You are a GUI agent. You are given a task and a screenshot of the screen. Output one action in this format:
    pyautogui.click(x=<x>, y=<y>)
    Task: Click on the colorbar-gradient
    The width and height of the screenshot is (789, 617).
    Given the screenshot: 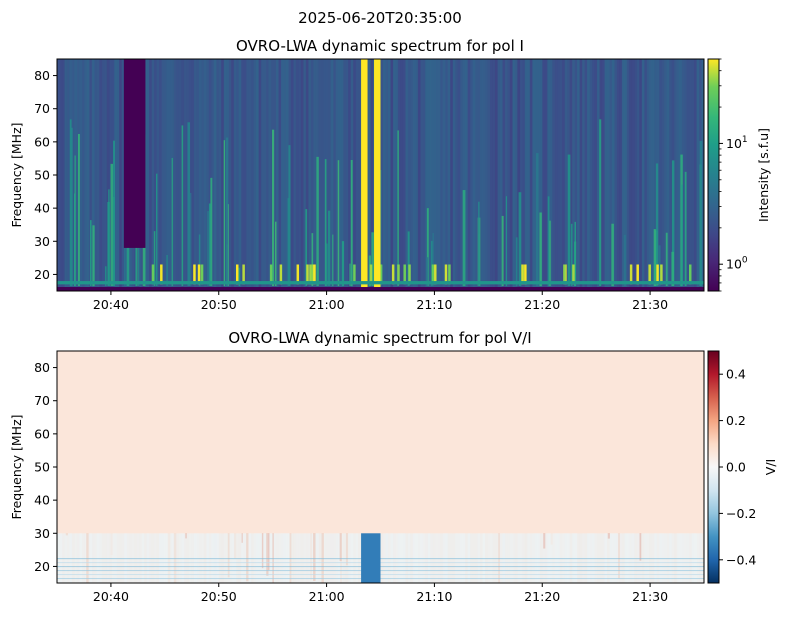 What is the action you would take?
    pyautogui.click(x=713, y=175)
    